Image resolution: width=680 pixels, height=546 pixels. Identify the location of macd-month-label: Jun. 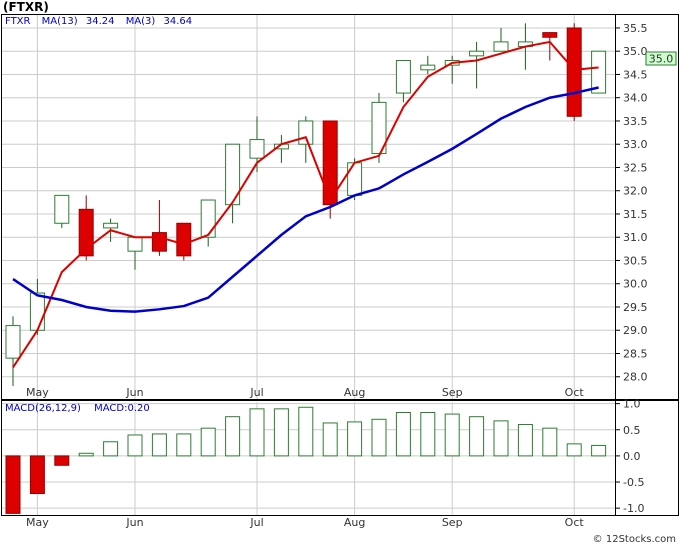
(134, 522).